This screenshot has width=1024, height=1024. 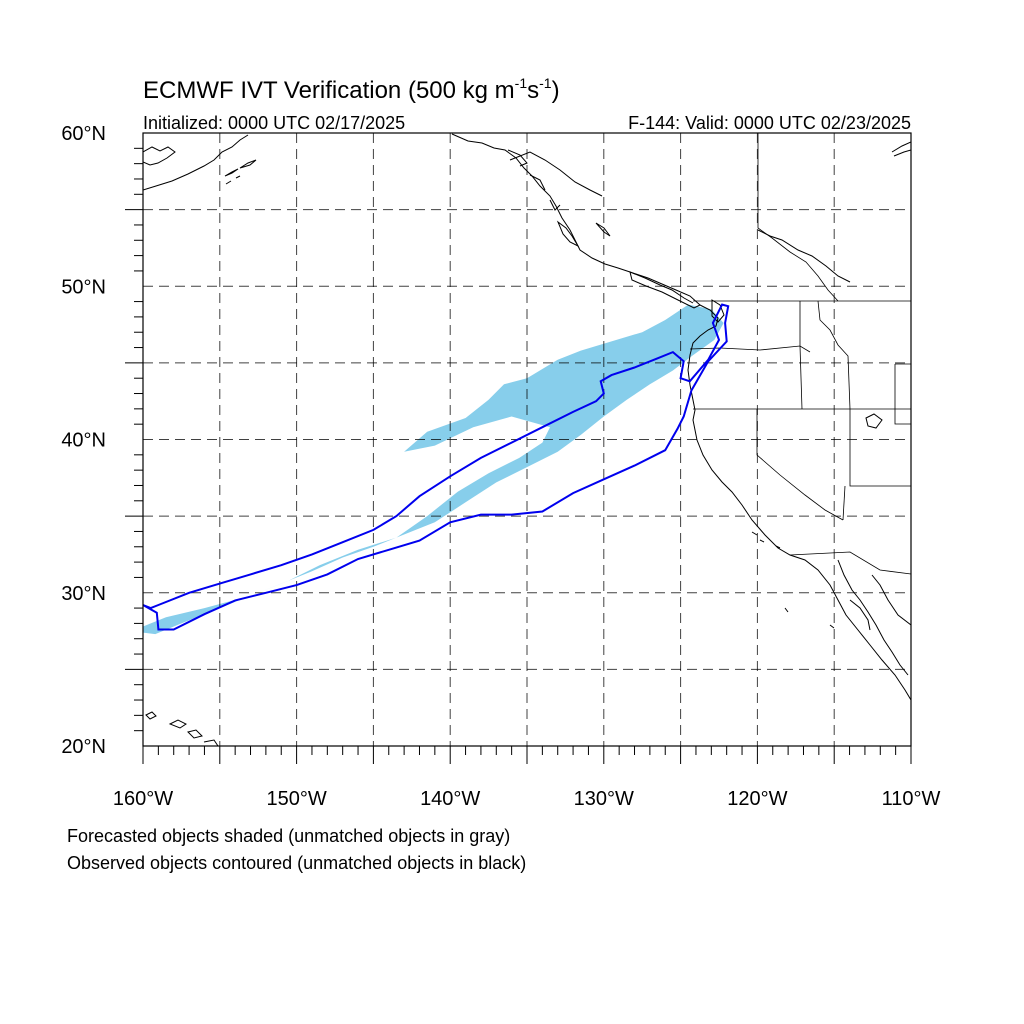 What do you see at coordinates (911, 799) in the screenshot?
I see `lon-tick-label: 110°W` at bounding box center [911, 799].